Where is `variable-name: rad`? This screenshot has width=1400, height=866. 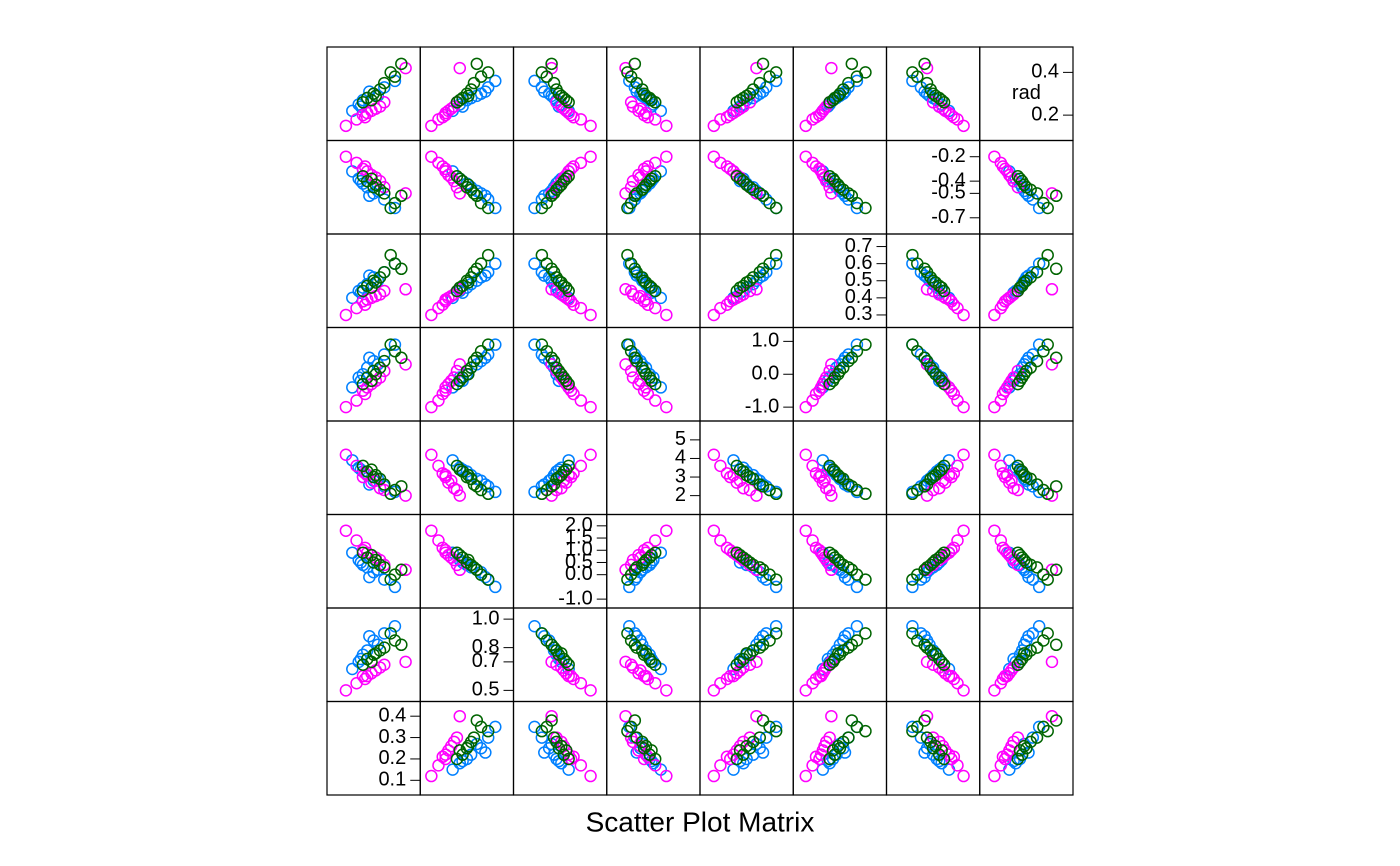
variable-name: rad is located at coordinates (1026, 93).